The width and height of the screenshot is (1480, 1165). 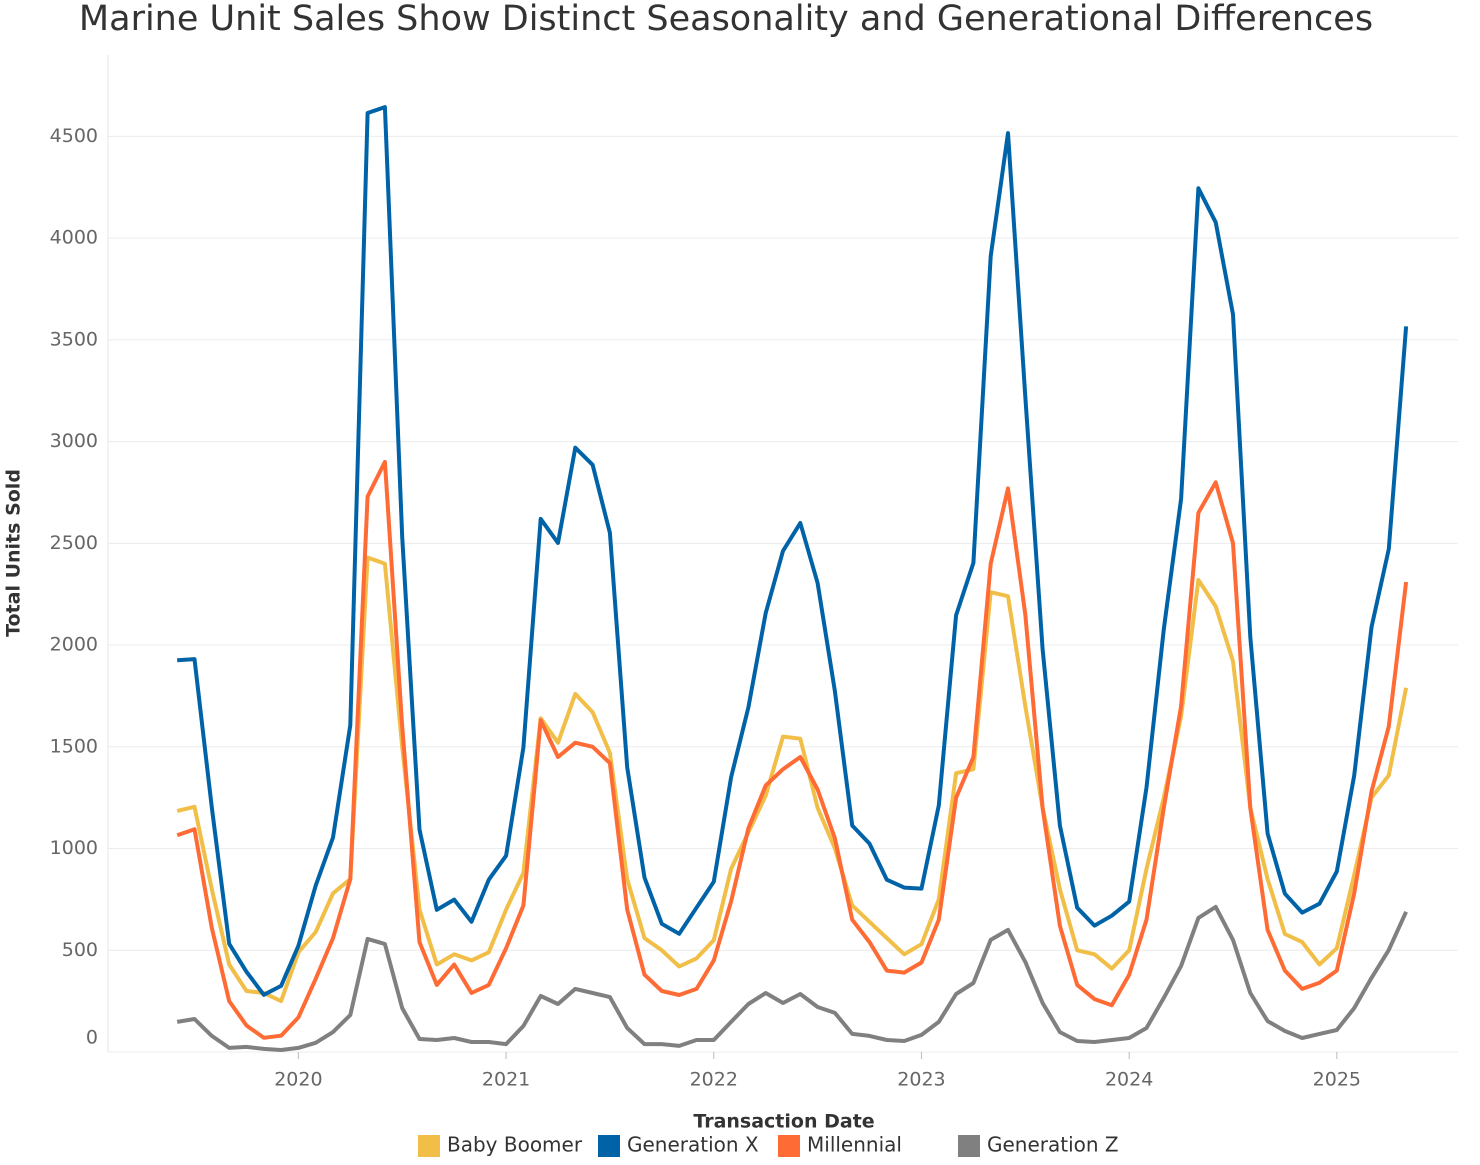 I want to click on x-tick-label: 2023, so click(x=921, y=1080).